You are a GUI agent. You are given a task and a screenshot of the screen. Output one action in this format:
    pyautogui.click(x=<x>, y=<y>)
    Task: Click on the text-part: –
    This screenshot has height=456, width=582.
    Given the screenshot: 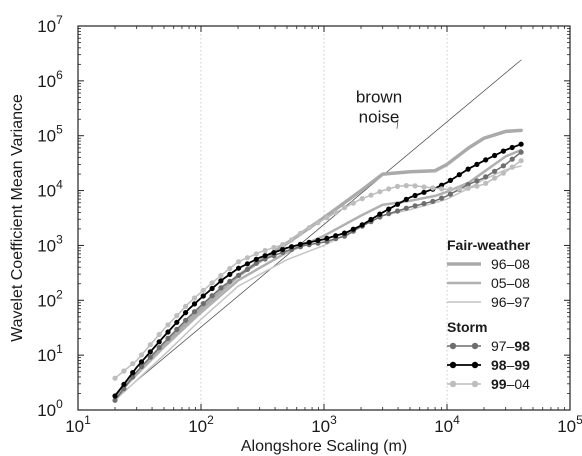 What is the action you would take?
    pyautogui.click(x=511, y=365)
    